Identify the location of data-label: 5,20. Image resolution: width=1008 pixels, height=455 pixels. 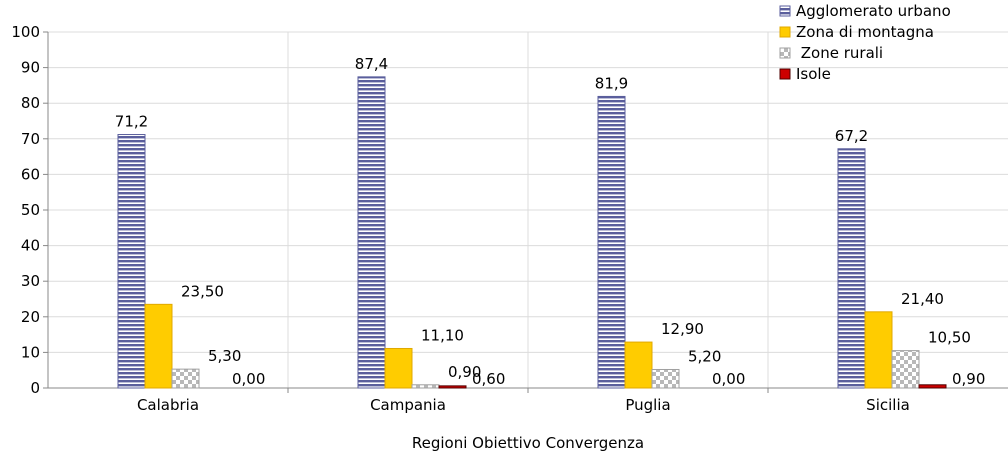
(704, 356).